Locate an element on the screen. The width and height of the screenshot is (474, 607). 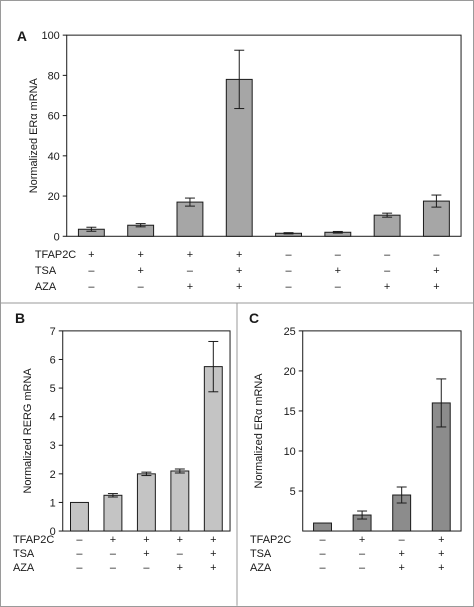
y-tick-label: 3 is located at coordinates (53, 446).